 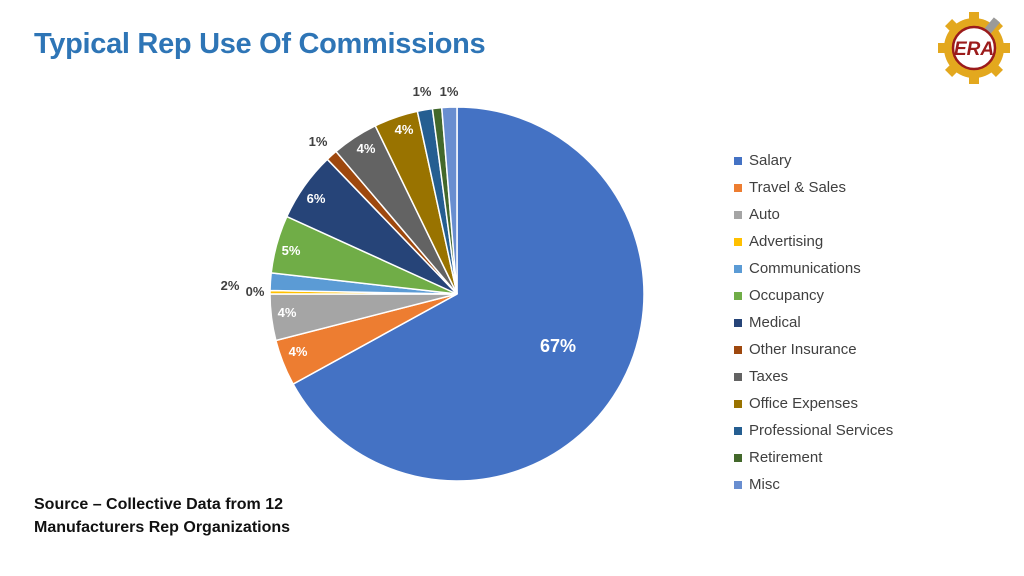 What do you see at coordinates (316, 198) in the screenshot?
I see `data-label-medical: 6%` at bounding box center [316, 198].